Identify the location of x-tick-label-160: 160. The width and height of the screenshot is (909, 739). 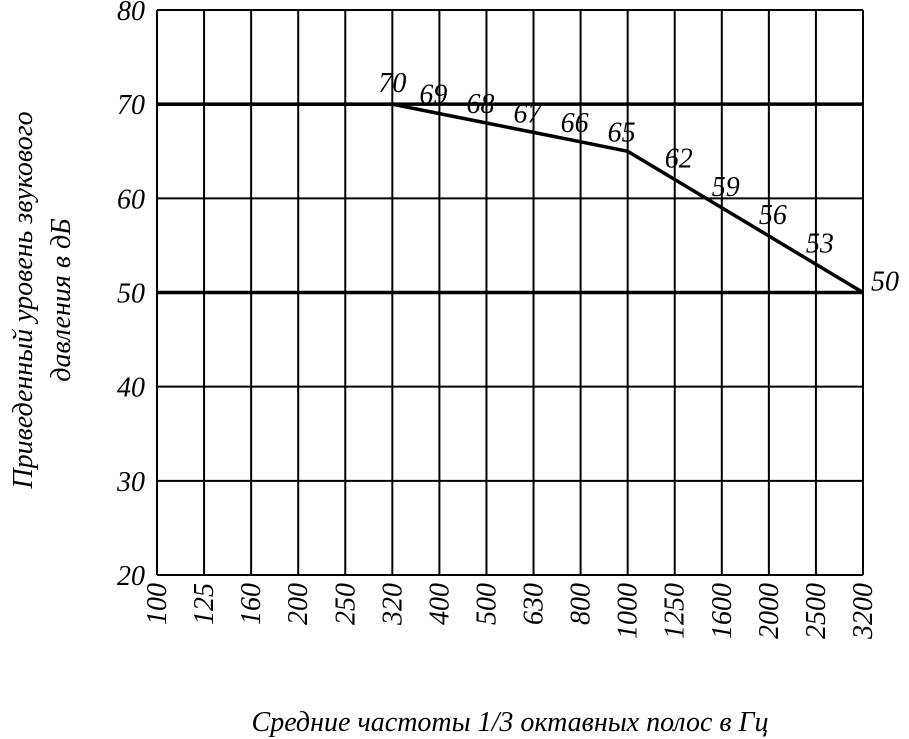
(251, 604).